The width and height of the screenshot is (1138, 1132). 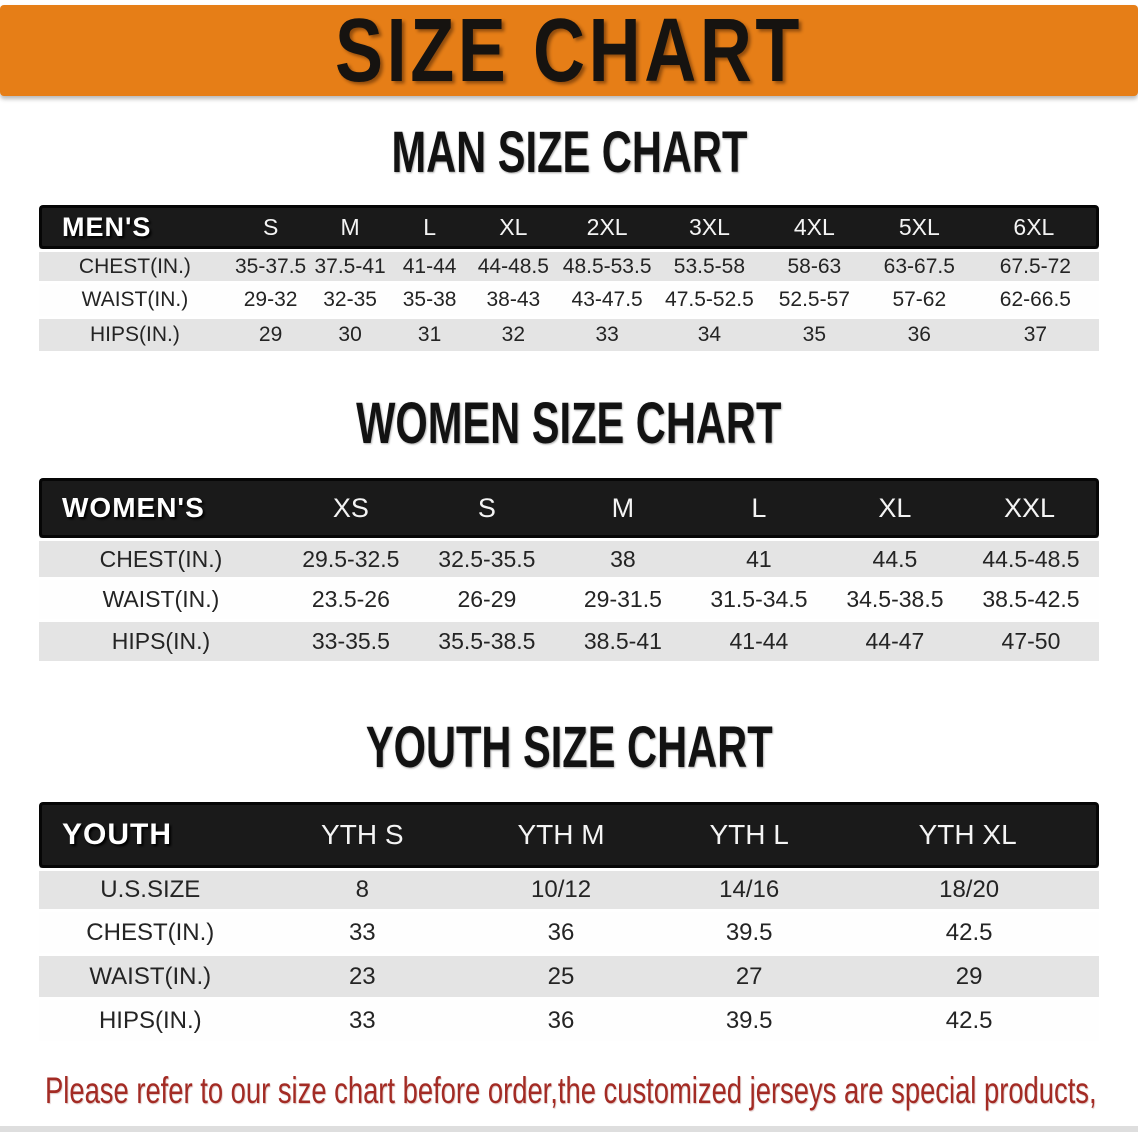 I want to click on table-cell: 57-62, so click(x=919, y=301).